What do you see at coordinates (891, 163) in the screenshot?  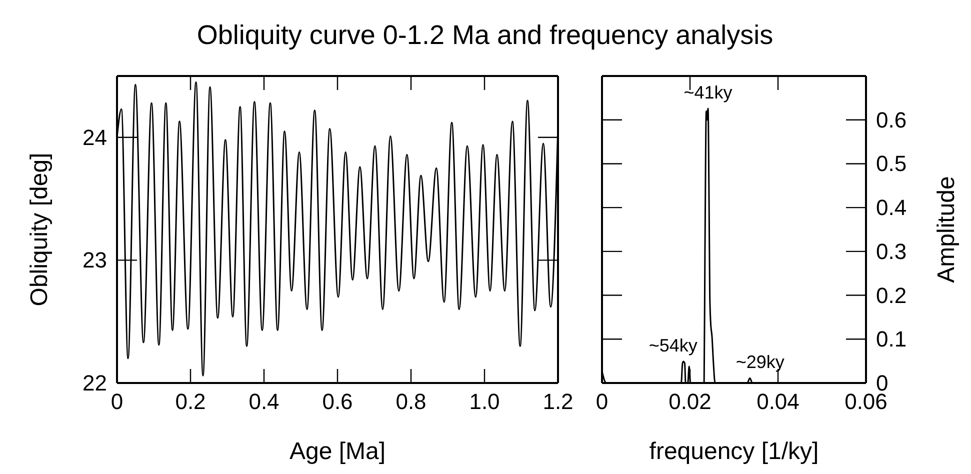 I see `y-tick-label: 0.5` at bounding box center [891, 163].